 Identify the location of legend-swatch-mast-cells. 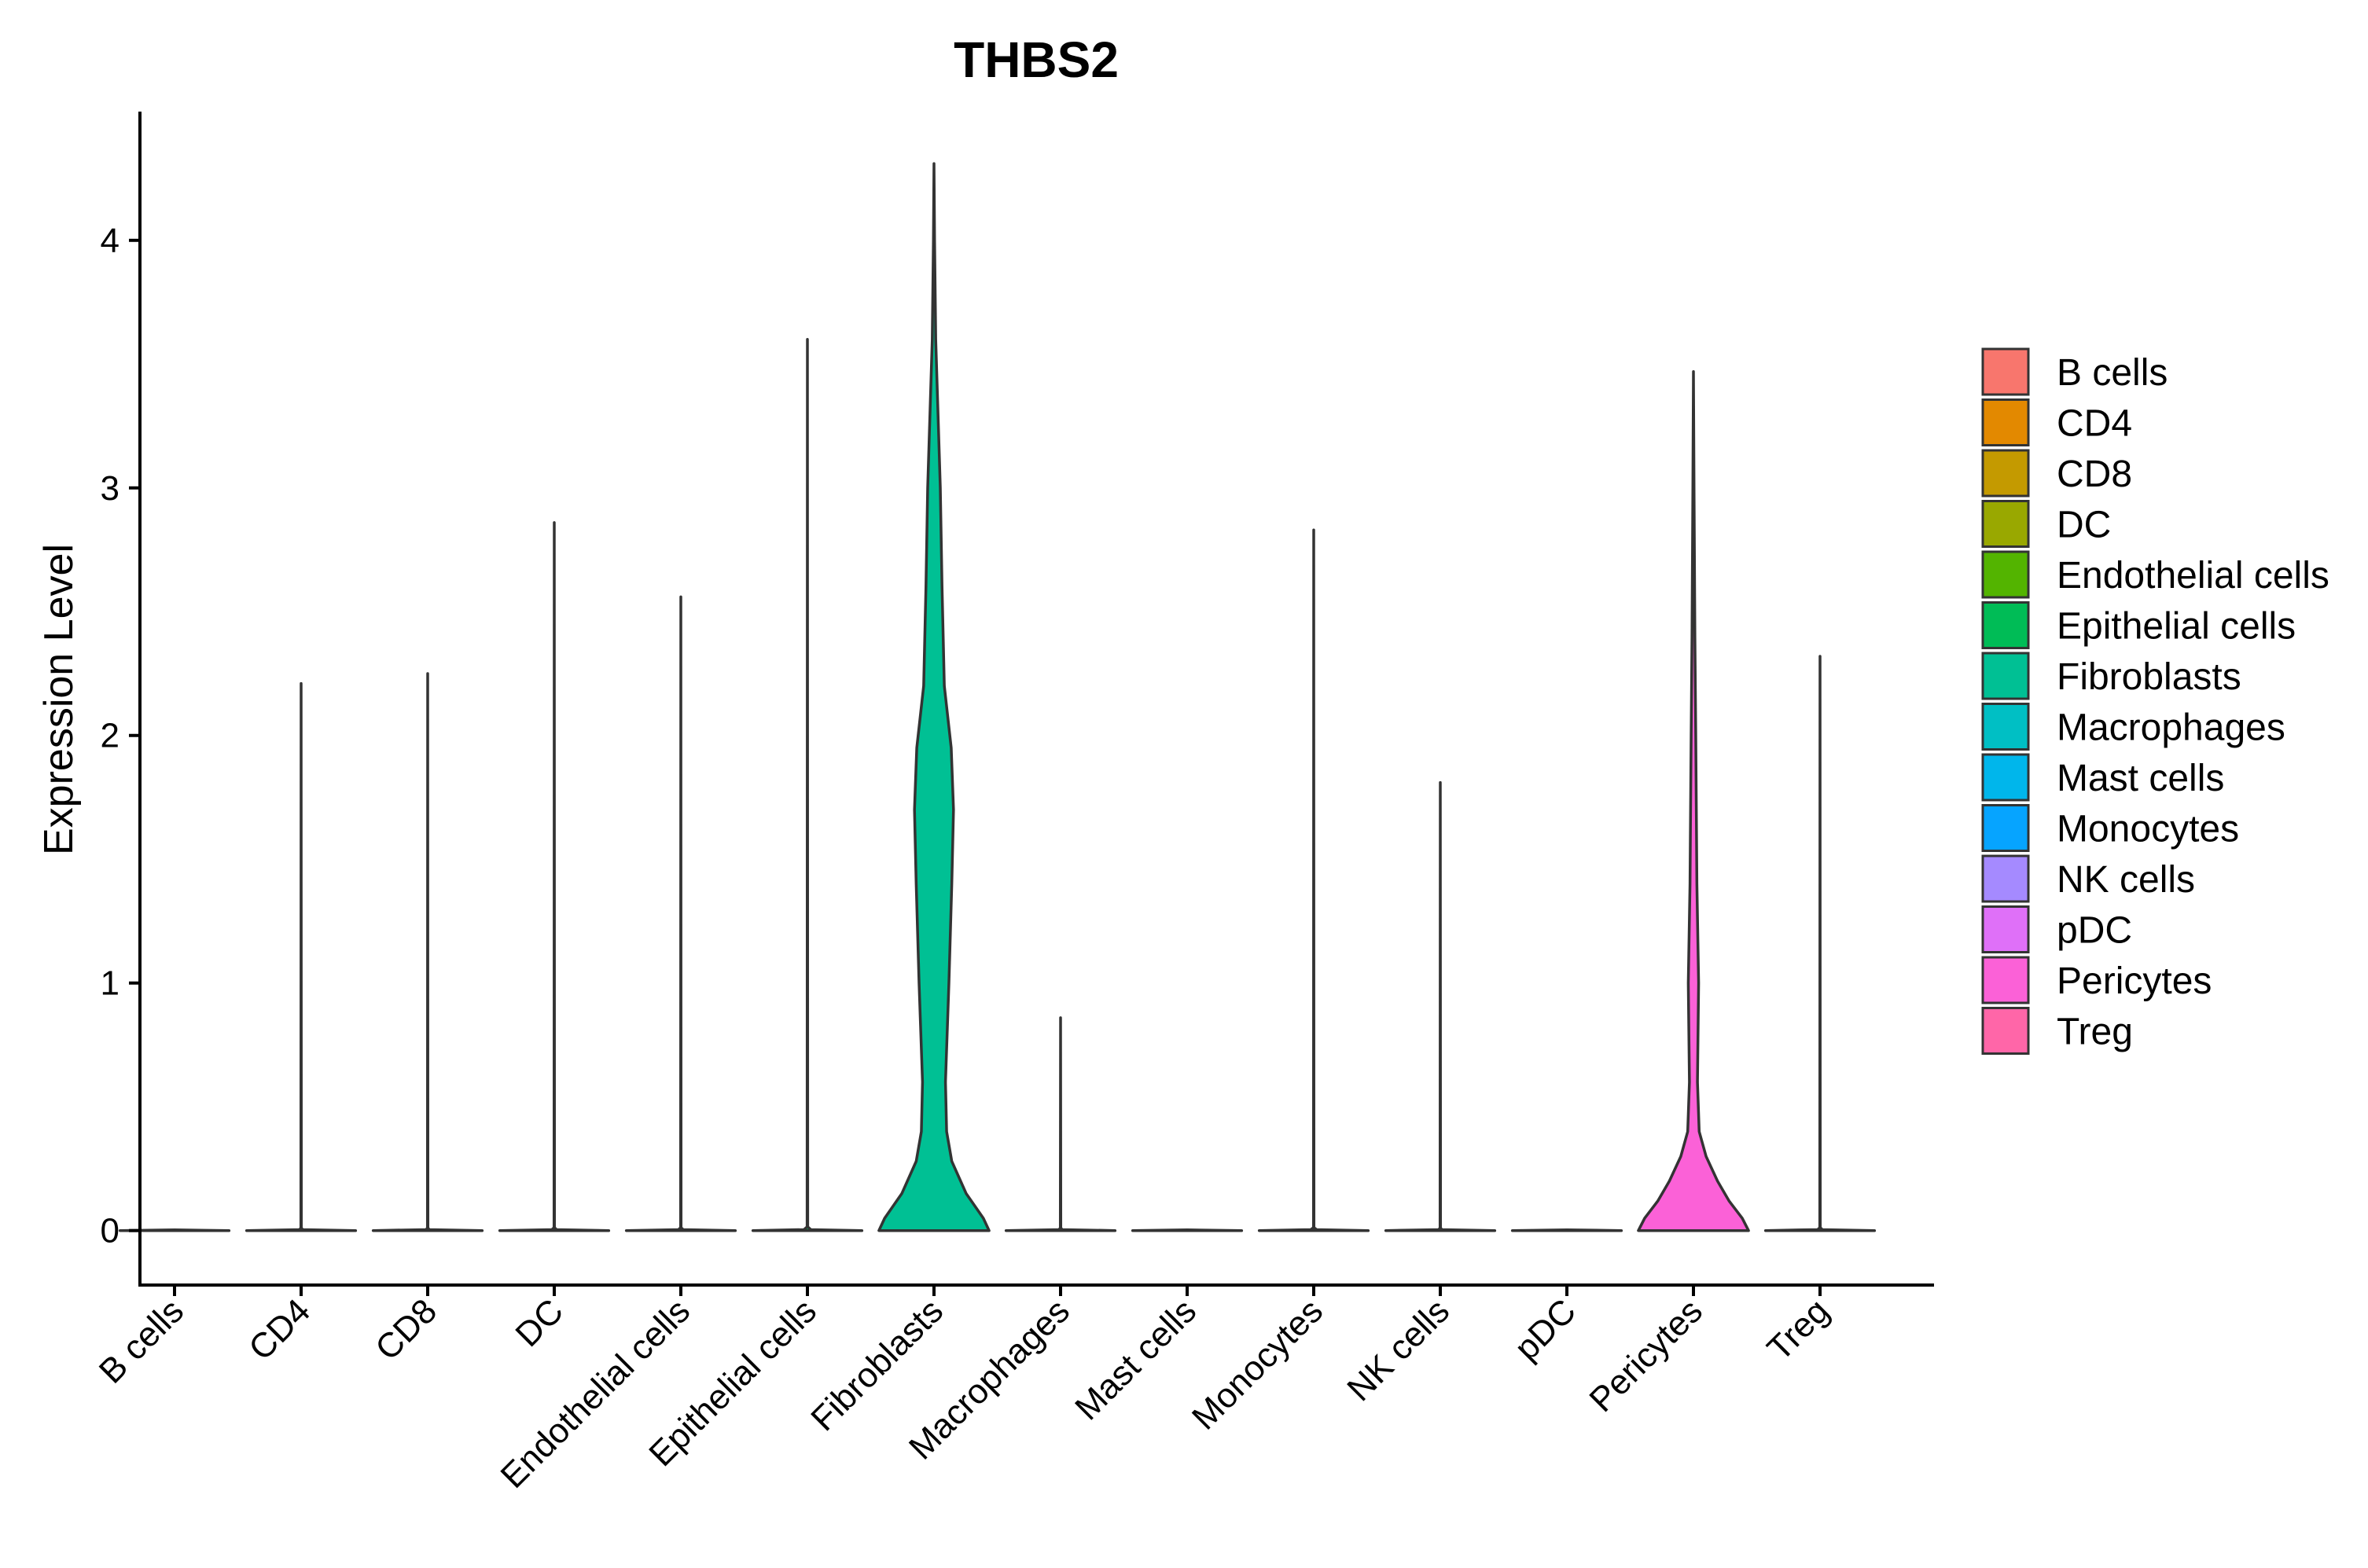
(2005, 777).